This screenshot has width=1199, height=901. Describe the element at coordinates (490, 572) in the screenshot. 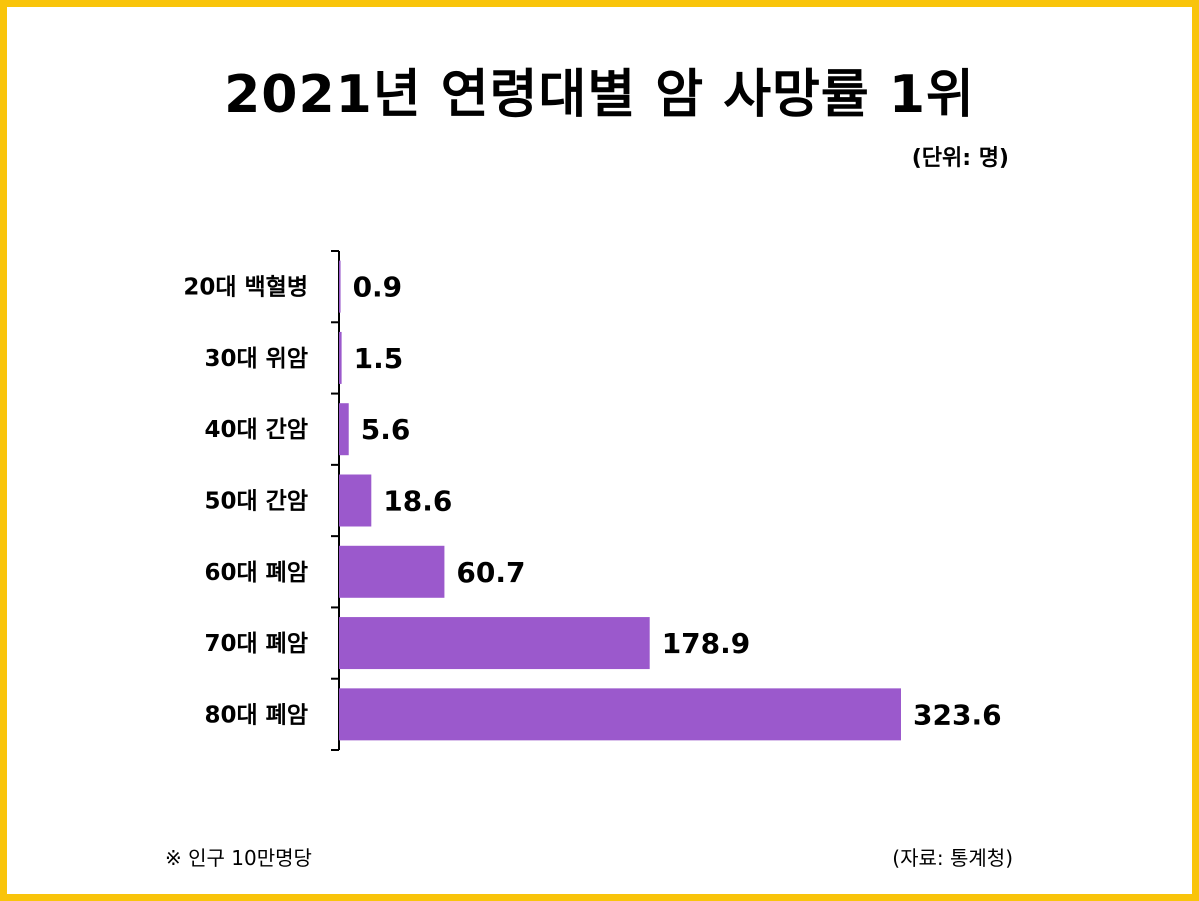

I see `value-label: 60.7` at that location.